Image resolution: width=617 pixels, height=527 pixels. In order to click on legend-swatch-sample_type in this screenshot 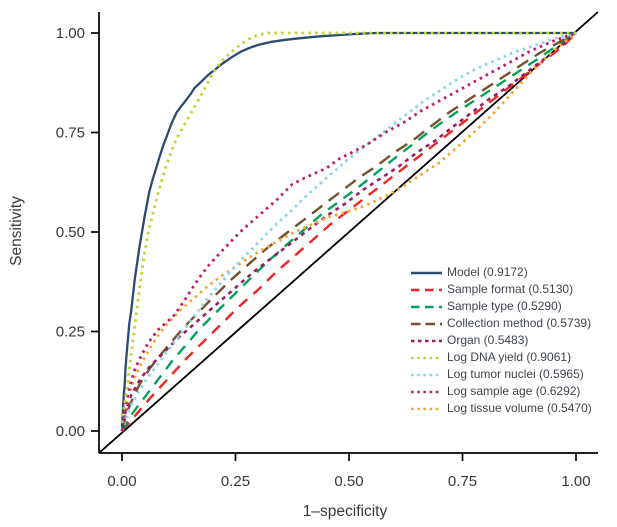, I will do `click(426, 306)`.